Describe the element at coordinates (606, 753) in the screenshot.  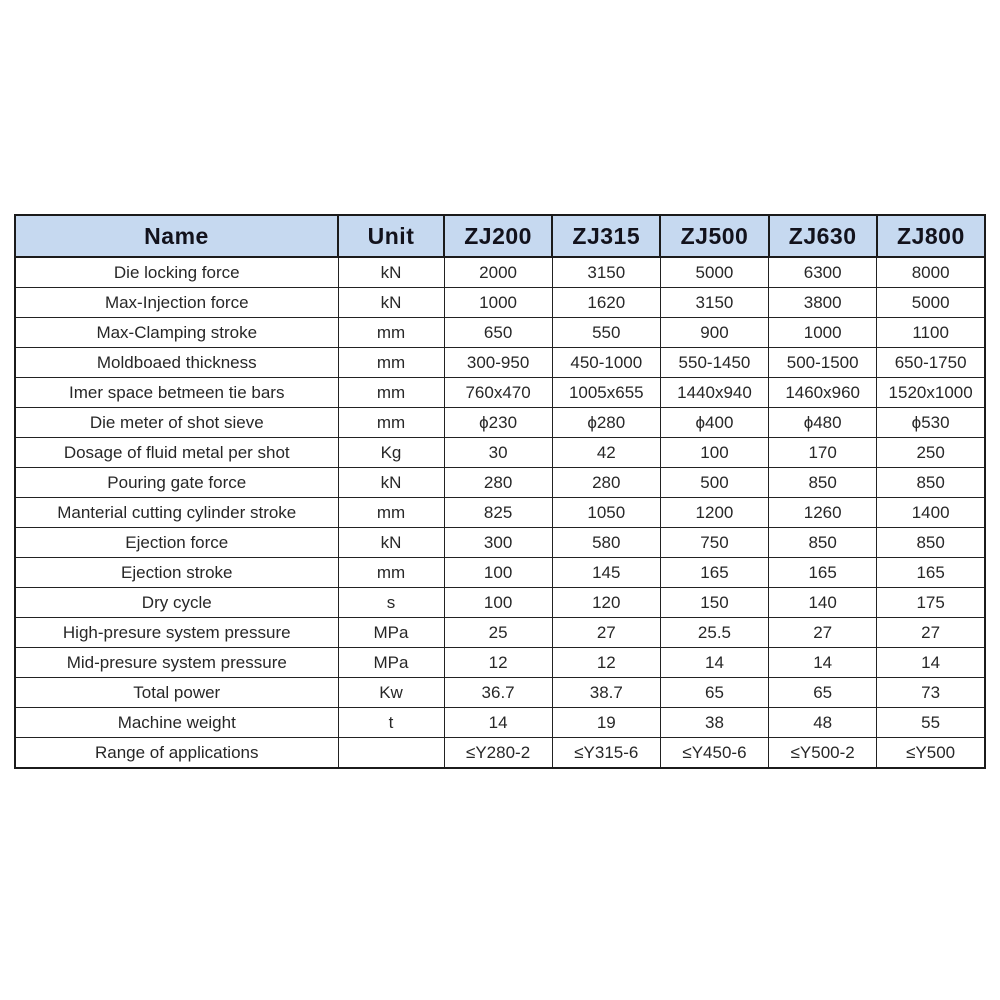
I see `value-cell: ≤Y315-6` at that location.